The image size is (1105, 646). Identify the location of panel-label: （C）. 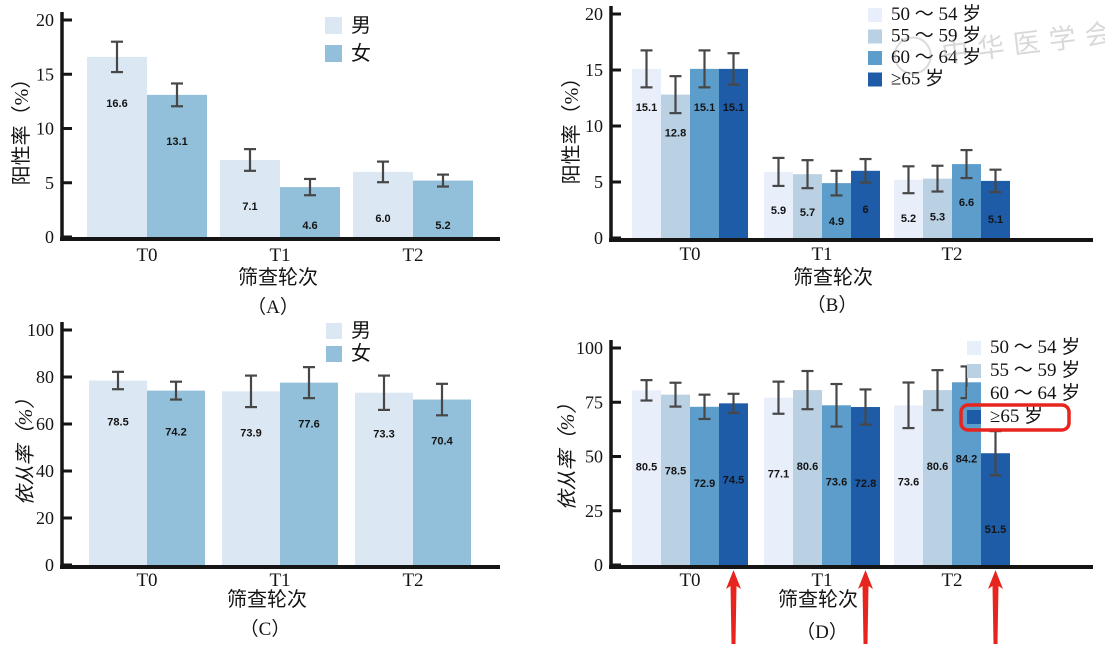
(265, 629).